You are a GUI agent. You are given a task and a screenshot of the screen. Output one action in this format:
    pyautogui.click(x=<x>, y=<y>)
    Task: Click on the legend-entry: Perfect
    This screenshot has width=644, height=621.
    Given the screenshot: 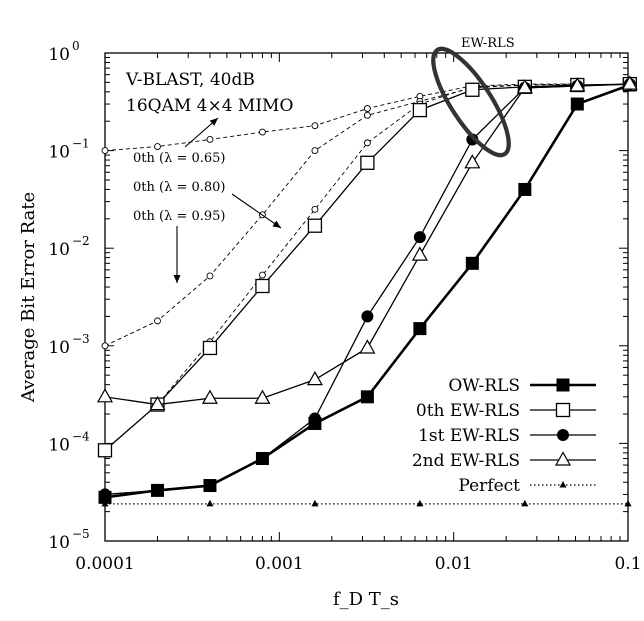 What is the action you would take?
    pyautogui.click(x=527, y=486)
    